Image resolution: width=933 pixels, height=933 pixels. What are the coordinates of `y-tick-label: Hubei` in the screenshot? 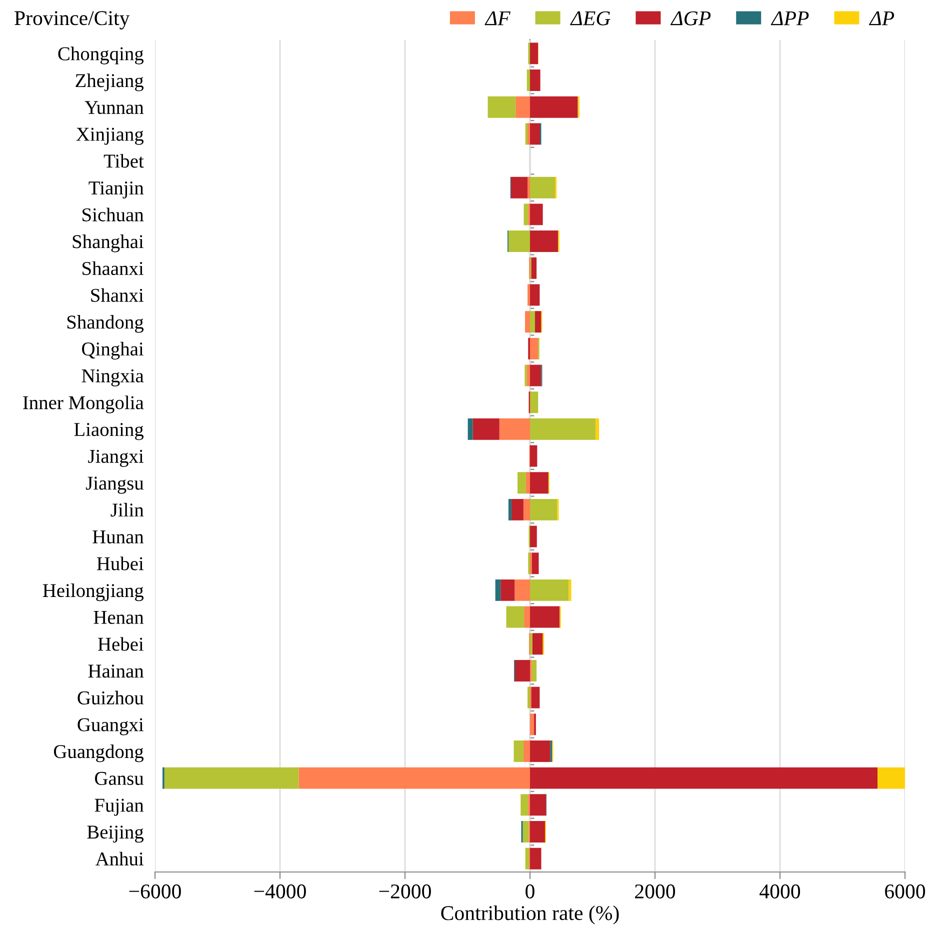 It's located at (120, 563).